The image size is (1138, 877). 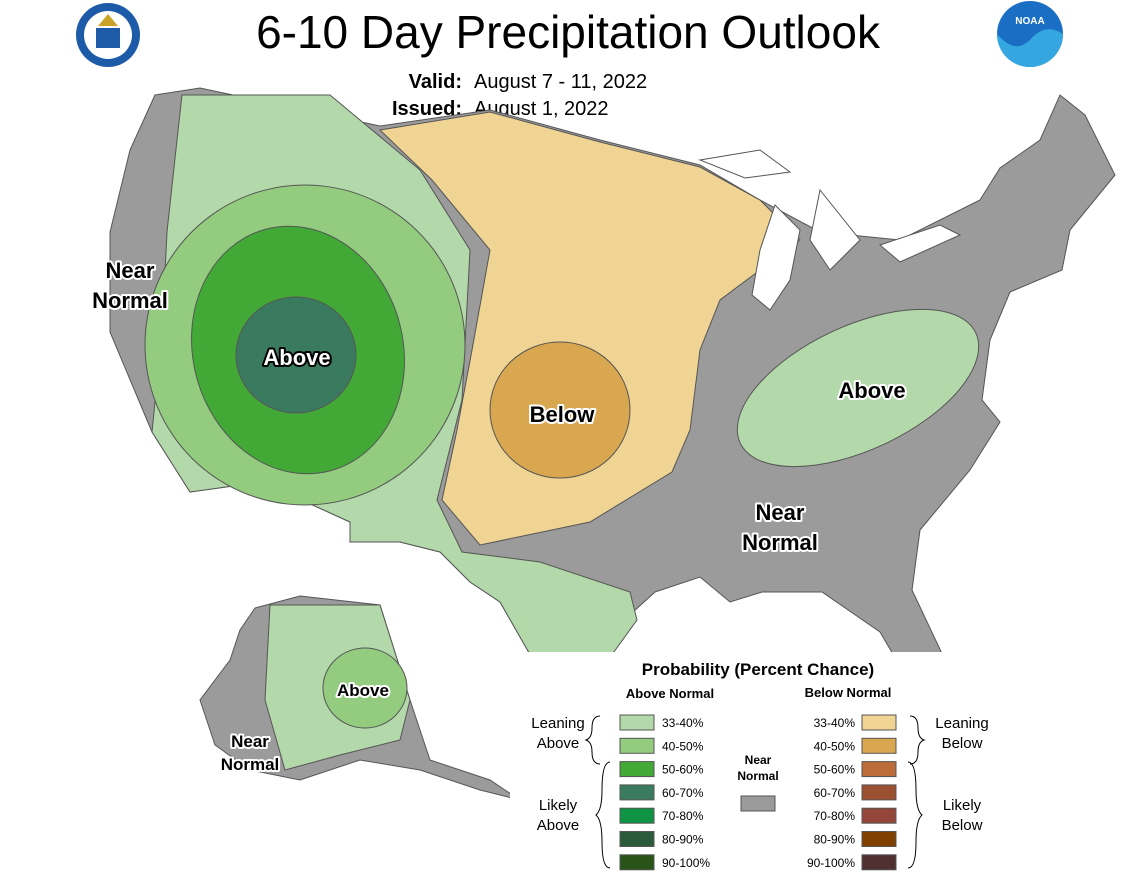 What do you see at coordinates (427, 109) in the screenshot?
I see `issued-label: Issued:` at bounding box center [427, 109].